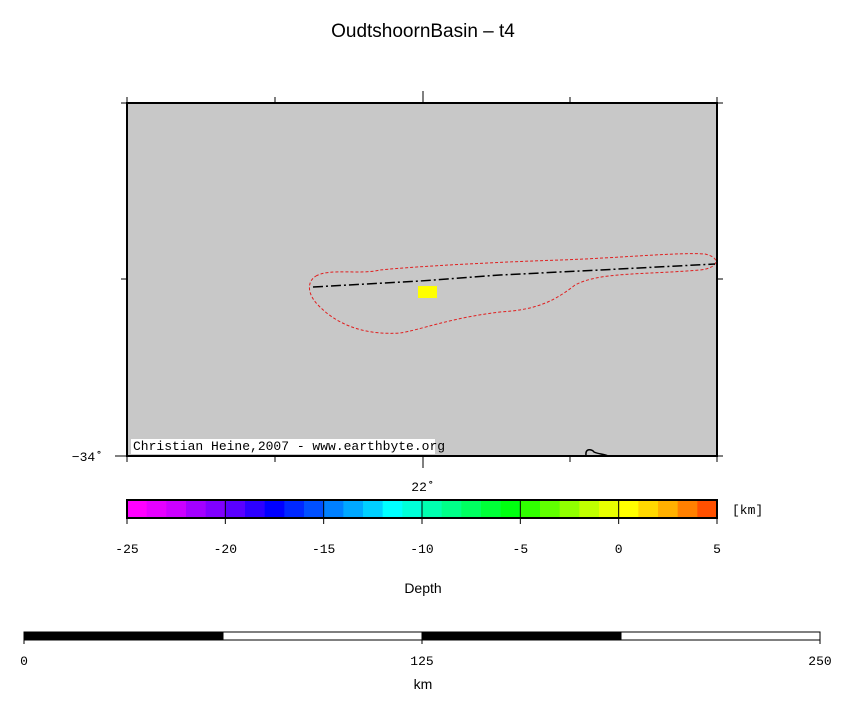 The image size is (854, 710). What do you see at coordinates (514, 275) in the screenshot?
I see `fault-line` at bounding box center [514, 275].